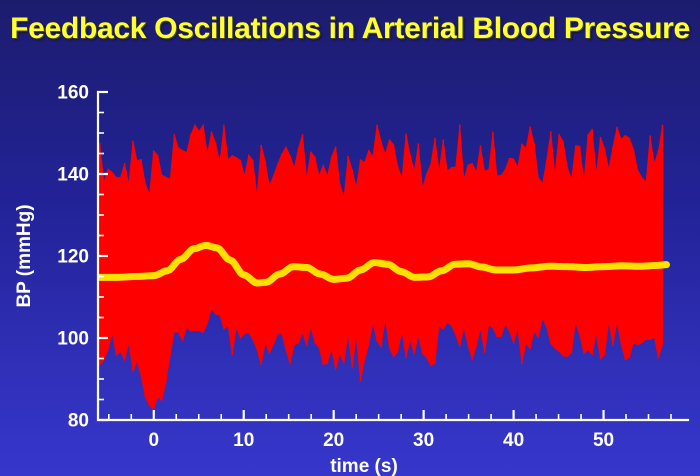 This screenshot has width=700, height=476. Describe the element at coordinates (78, 421) in the screenshot. I see `y-tick-label: 80` at that location.